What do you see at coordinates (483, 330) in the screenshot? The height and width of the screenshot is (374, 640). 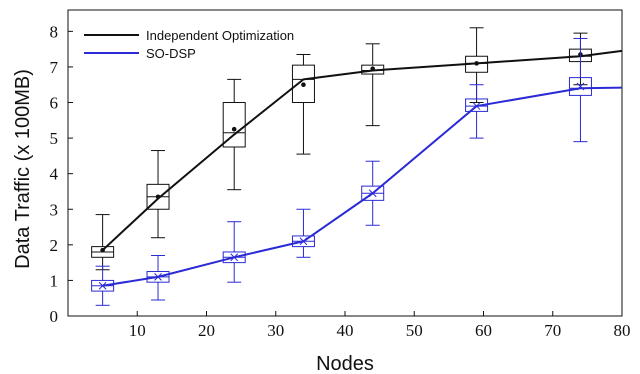 I see `x-tick-label: 60` at bounding box center [483, 330].